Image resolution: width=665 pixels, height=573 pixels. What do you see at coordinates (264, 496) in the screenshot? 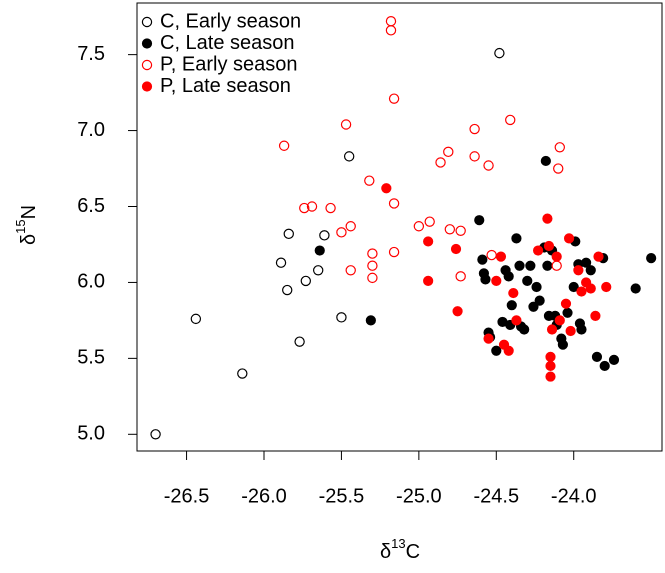
I see `x-tick-label: -26.0` at bounding box center [264, 496].